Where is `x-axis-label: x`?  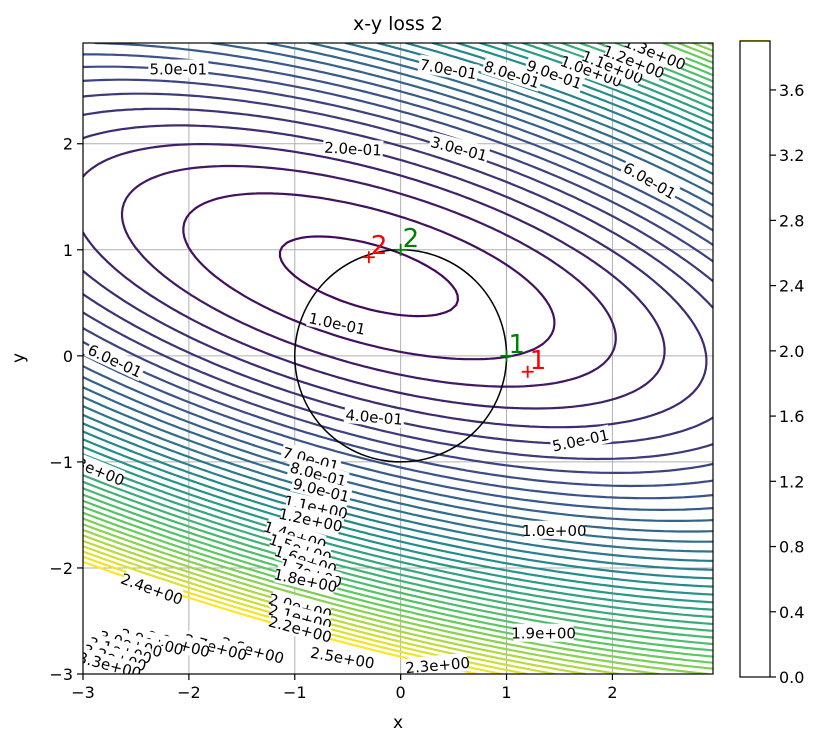 x-axis-label: x is located at coordinates (398, 723).